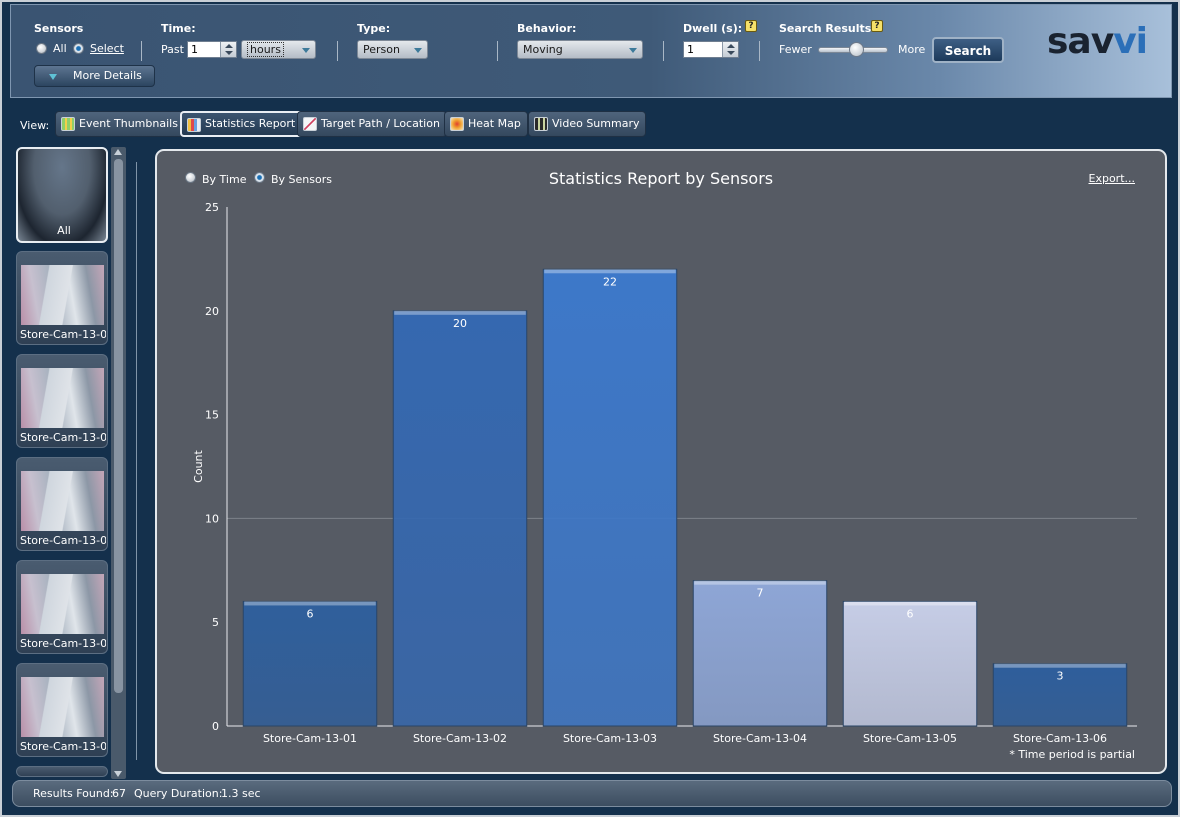  I want to click on view-heat-map-button: Heat Map, so click(486, 124).